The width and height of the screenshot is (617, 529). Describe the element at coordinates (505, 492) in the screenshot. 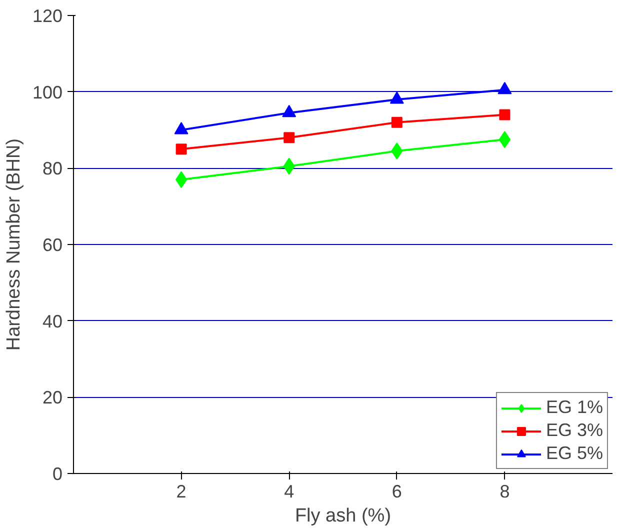

I see `x-tick-label: 8` at that location.